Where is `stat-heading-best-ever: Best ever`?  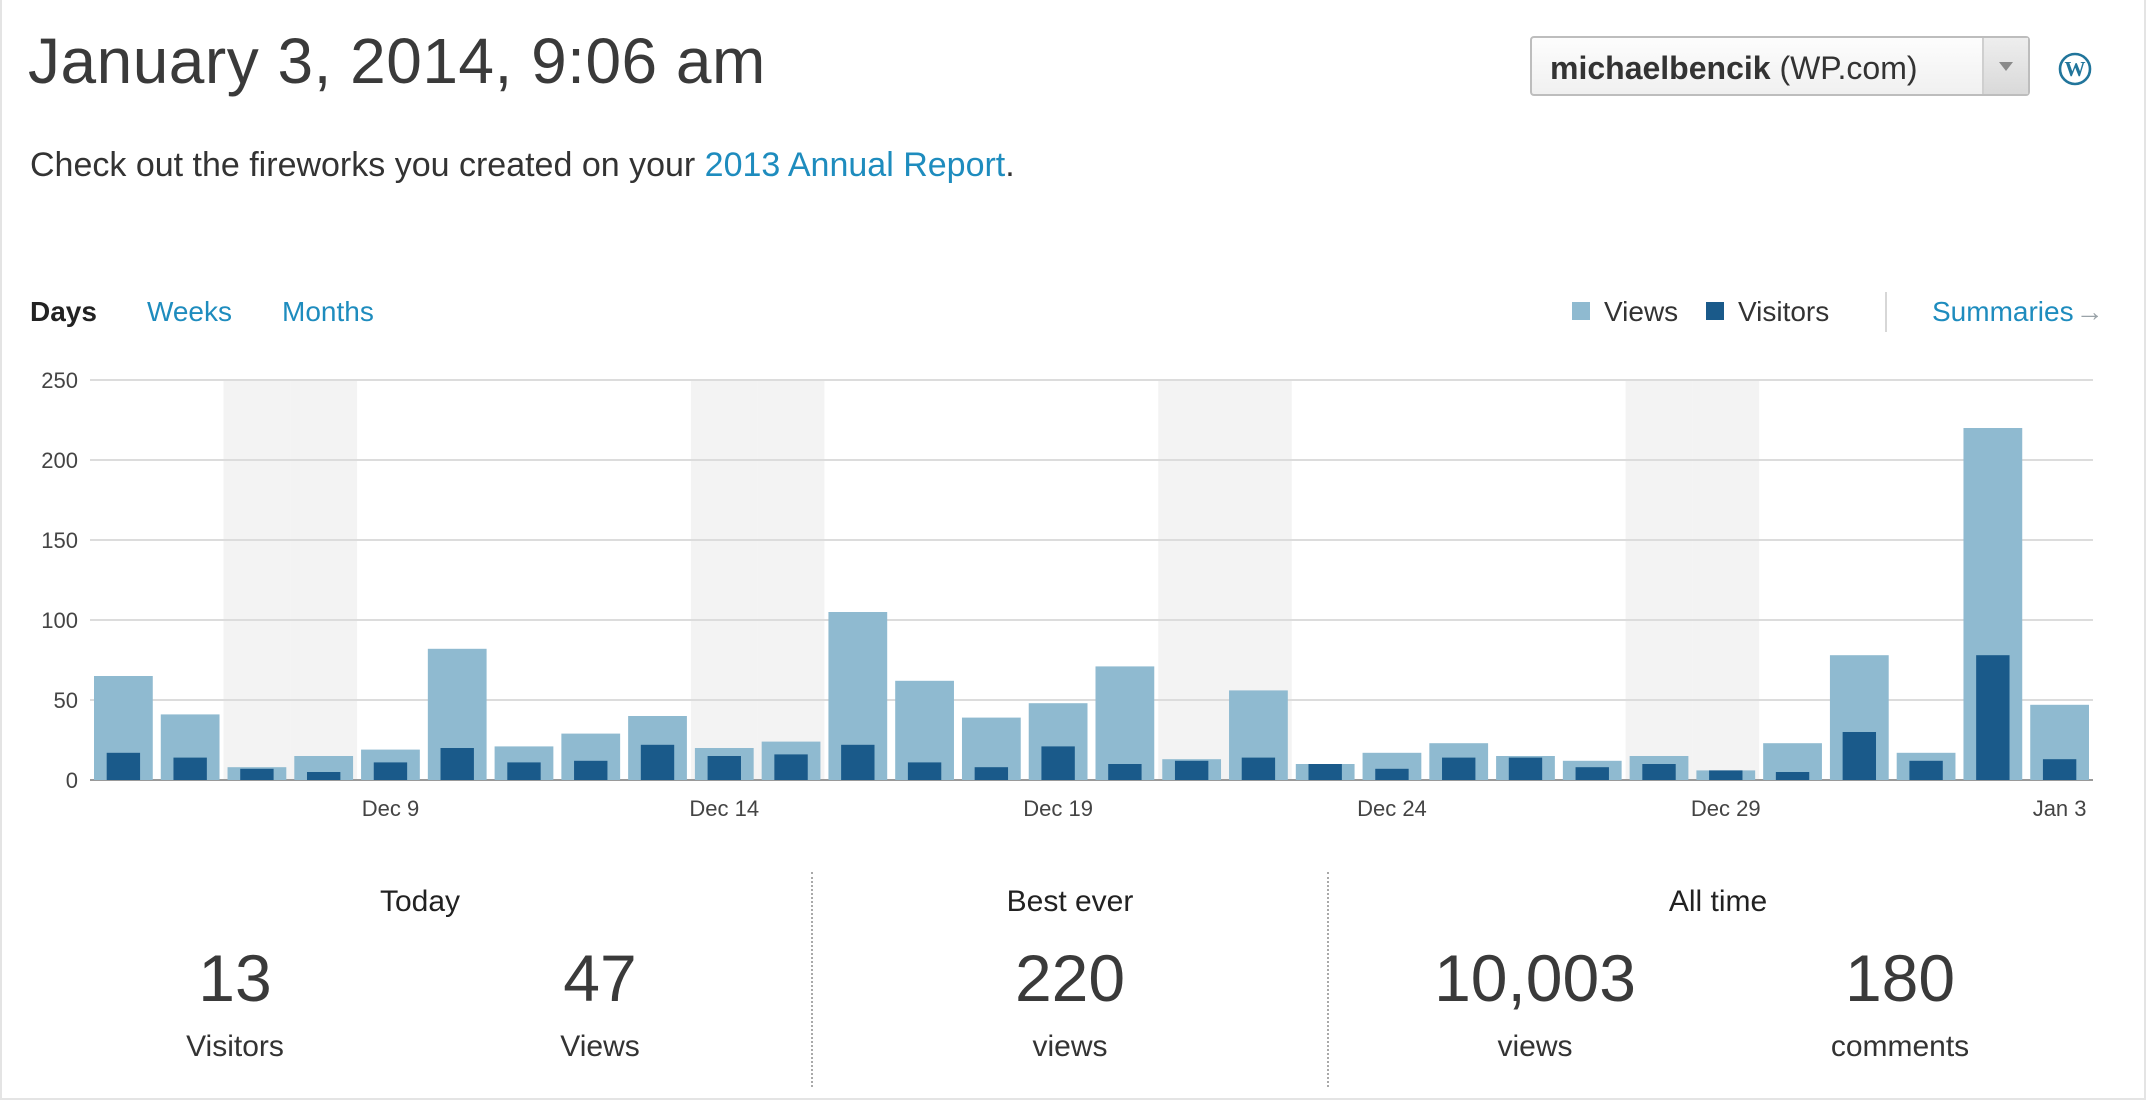
stat-heading-best-ever: Best ever is located at coordinates (1070, 901).